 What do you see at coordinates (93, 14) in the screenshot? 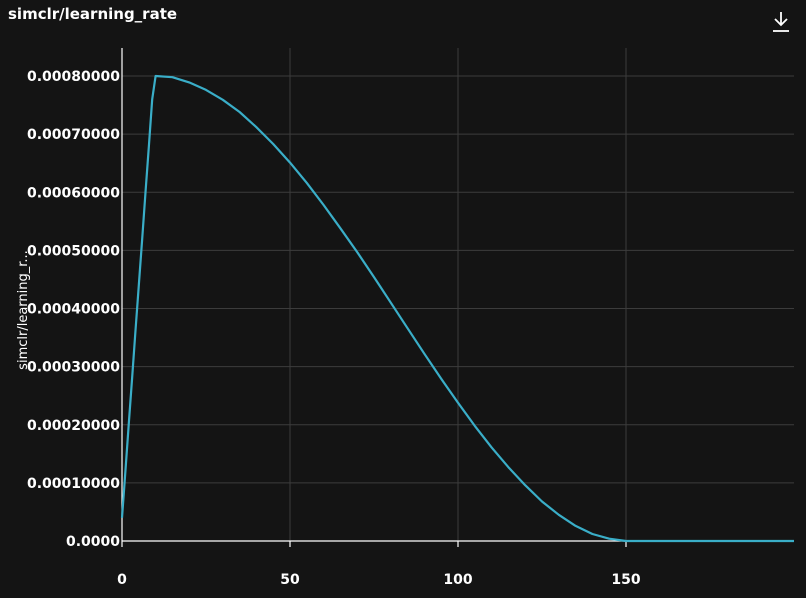
I see `panel-title: simclr/learning_rate` at bounding box center [93, 14].